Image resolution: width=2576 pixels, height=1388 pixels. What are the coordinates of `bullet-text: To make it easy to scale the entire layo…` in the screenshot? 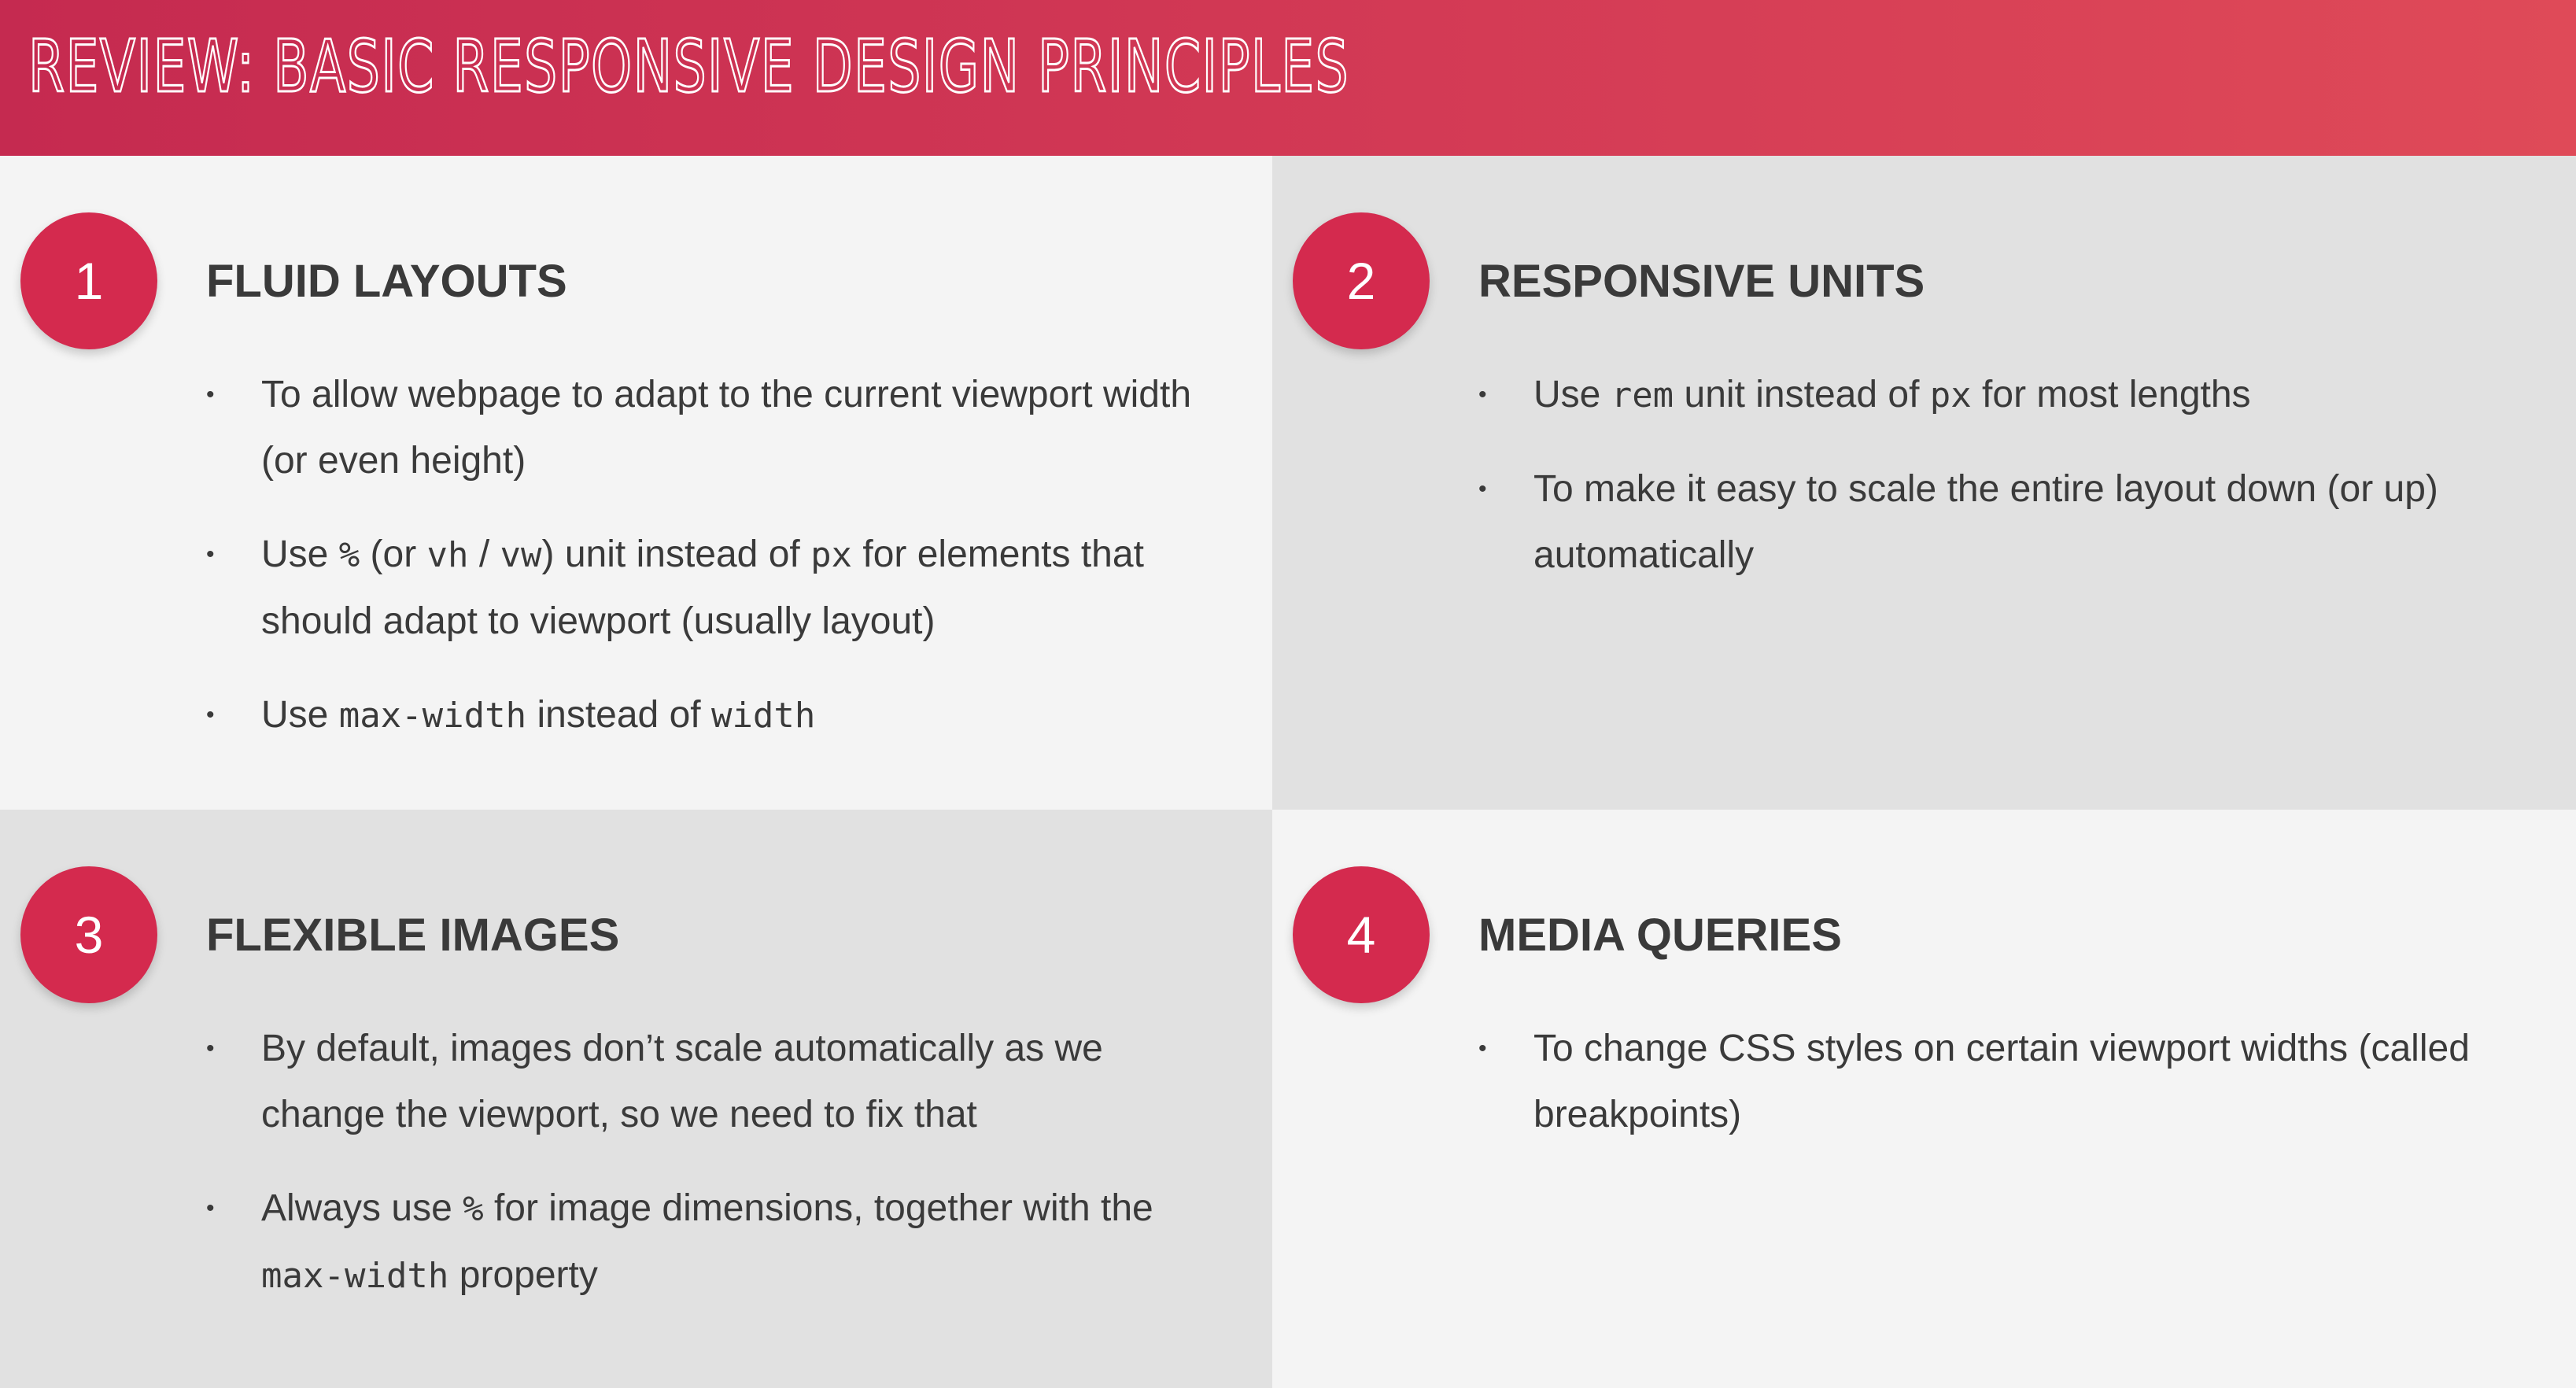 It's located at (1986, 522).